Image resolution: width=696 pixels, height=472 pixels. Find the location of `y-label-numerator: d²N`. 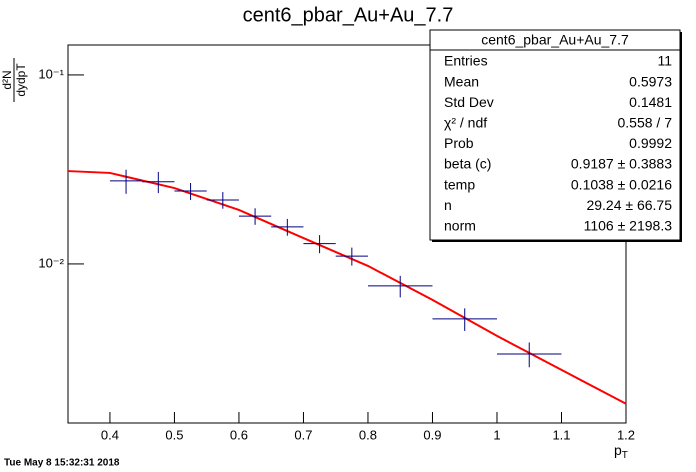

y-label-numerator: d²N is located at coordinates (7, 79).